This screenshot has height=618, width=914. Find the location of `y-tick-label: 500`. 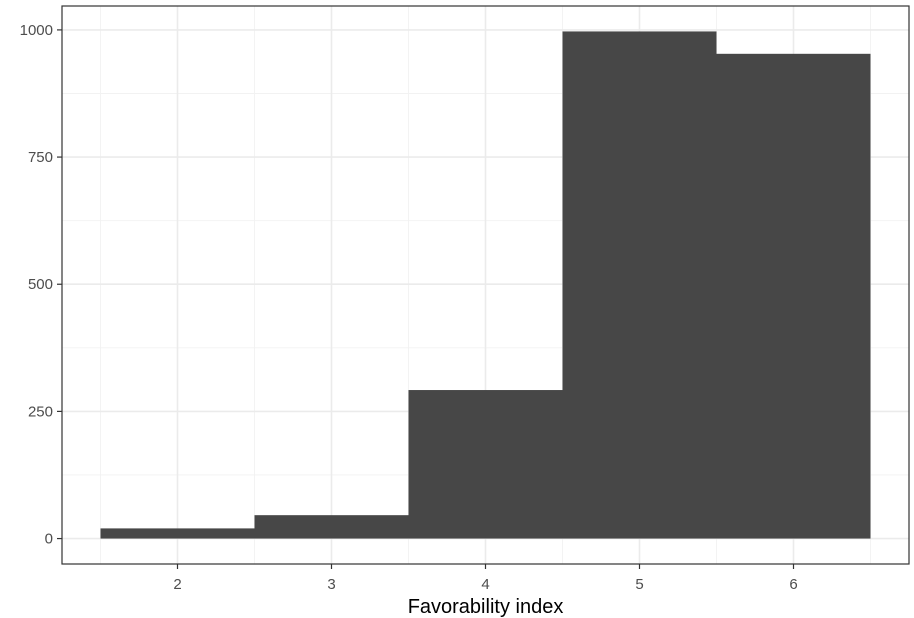

y-tick-label: 500 is located at coordinates (40, 284).